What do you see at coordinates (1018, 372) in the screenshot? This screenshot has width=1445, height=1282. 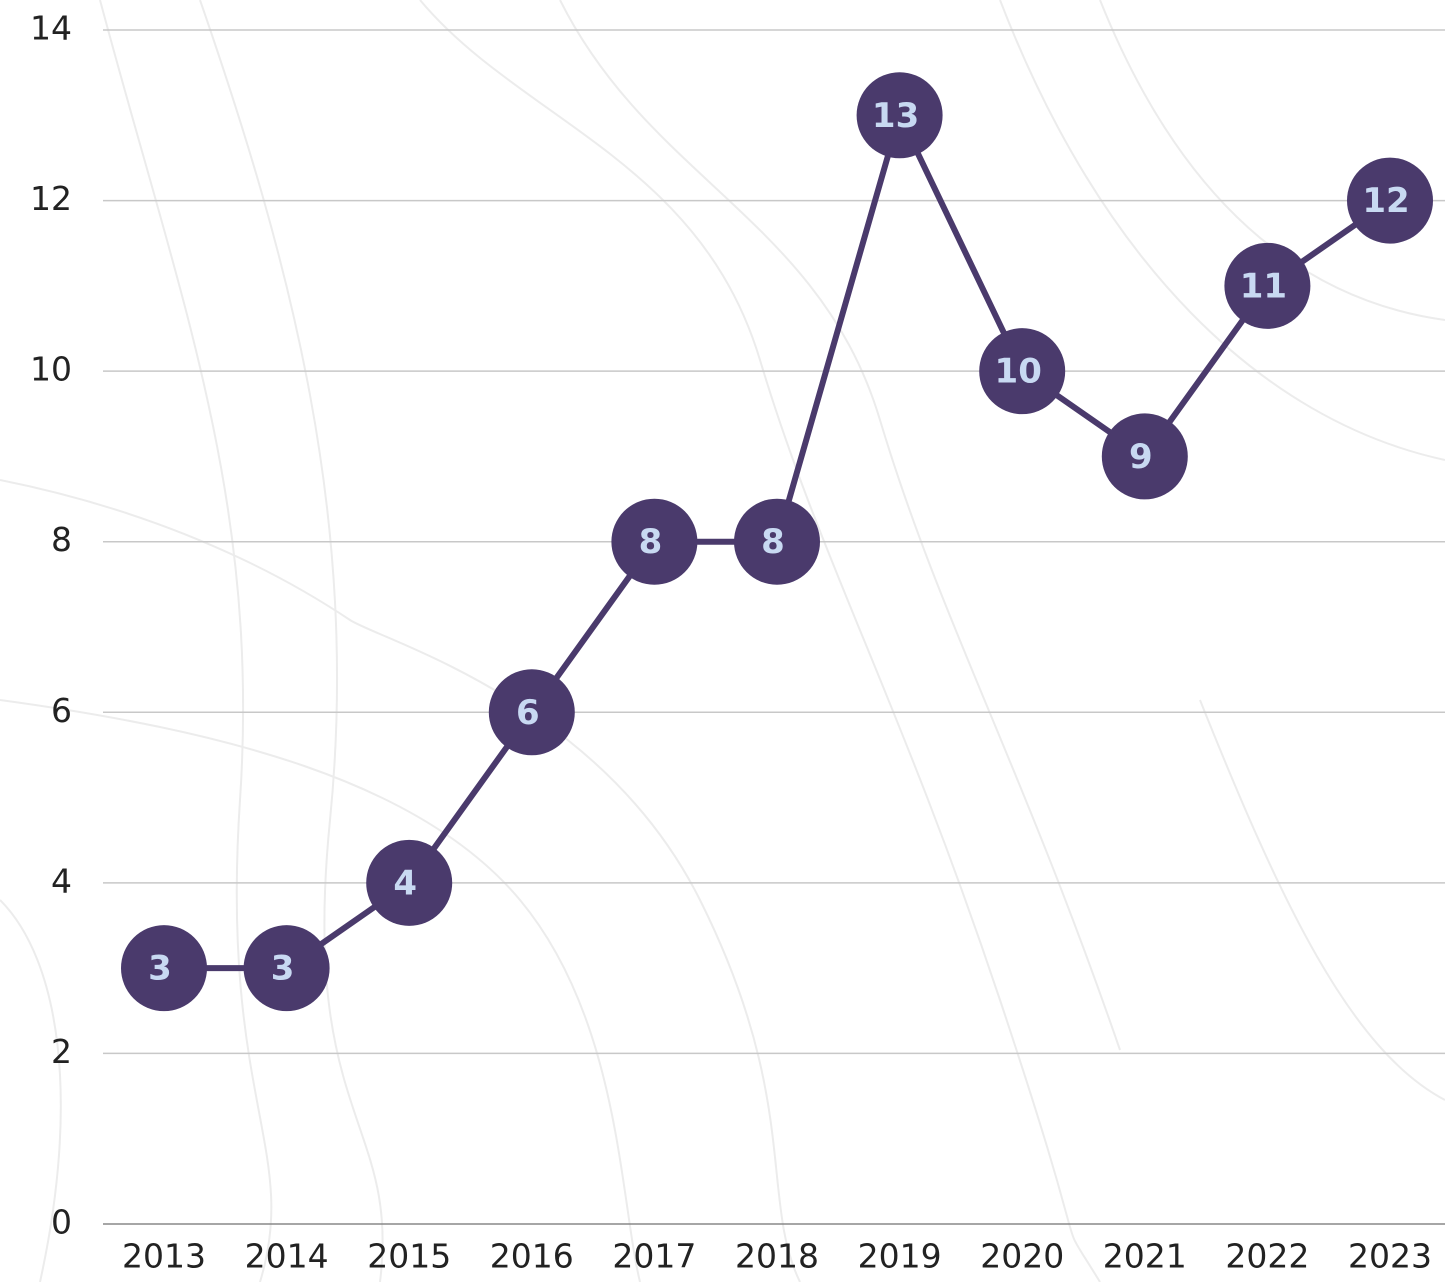 I see `data-label: 10` at bounding box center [1018, 372].